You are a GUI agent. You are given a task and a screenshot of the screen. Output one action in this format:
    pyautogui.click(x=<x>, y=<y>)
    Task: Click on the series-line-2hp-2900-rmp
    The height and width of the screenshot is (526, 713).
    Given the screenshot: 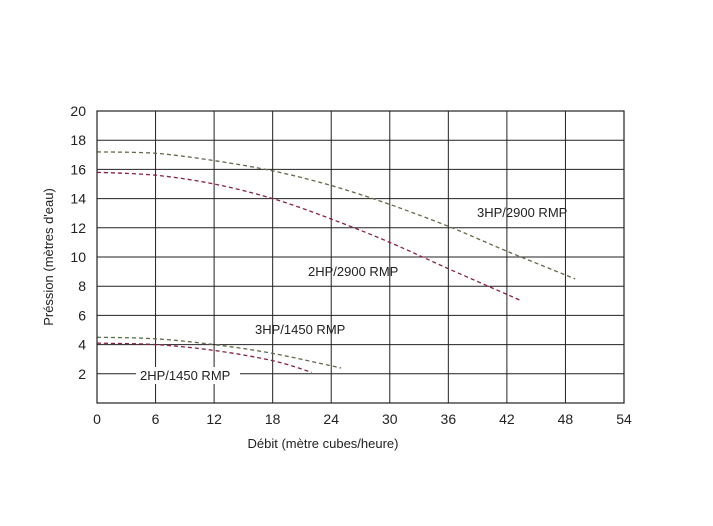 What is the action you would take?
    pyautogui.click(x=309, y=236)
    